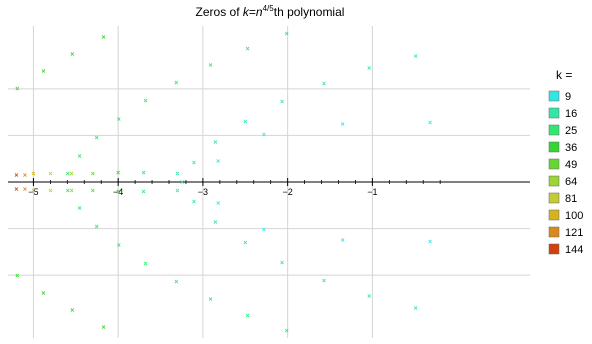 The image size is (592, 344). I want to click on legend-label-64: 64, so click(571, 182).